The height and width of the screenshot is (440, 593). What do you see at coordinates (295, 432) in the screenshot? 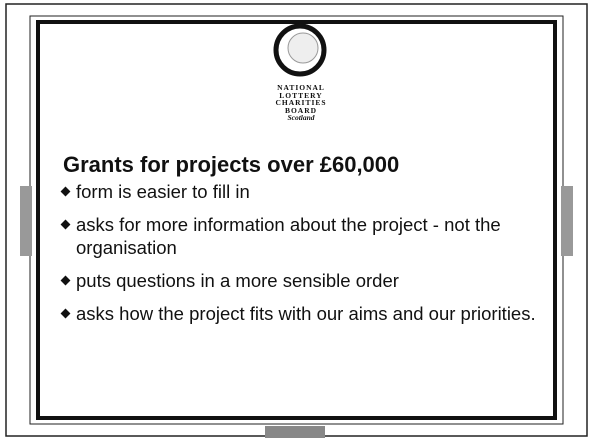
I see `bottom-decoration` at bounding box center [295, 432].